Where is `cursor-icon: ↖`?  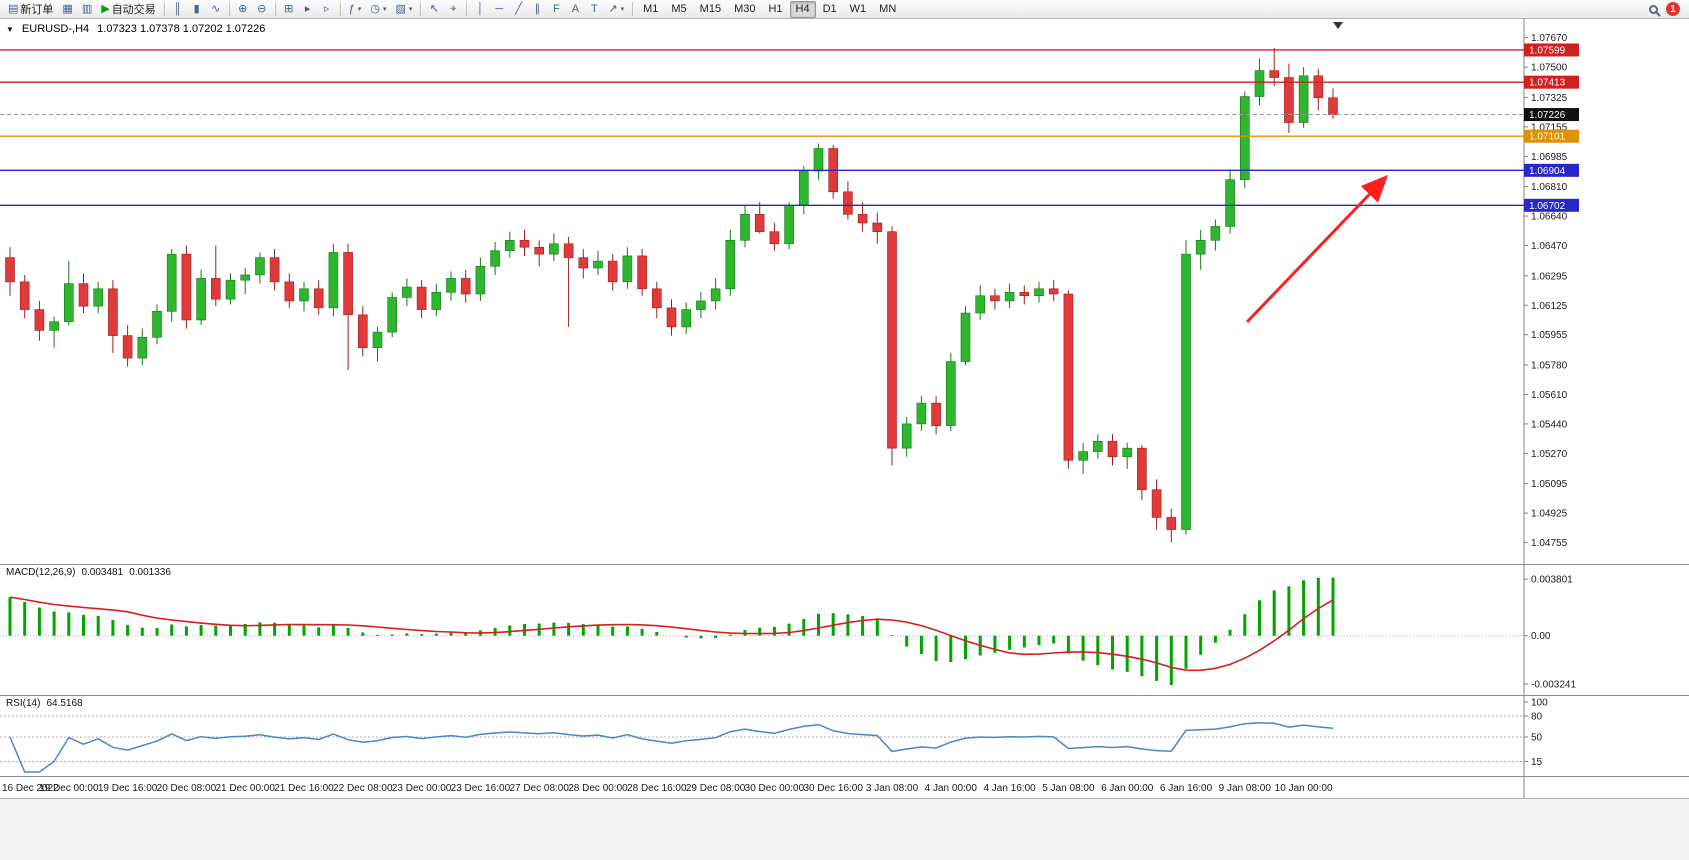
cursor-icon: ↖ is located at coordinates (434, 8).